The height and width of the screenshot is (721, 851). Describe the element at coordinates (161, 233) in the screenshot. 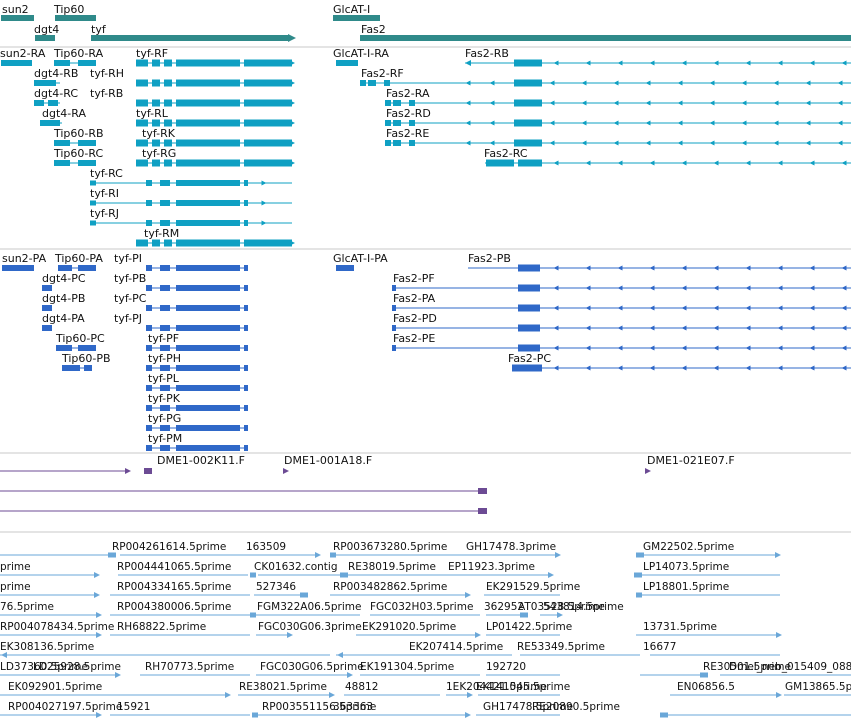

I see `transcript-label-tyf-rm: tyf-RM` at that location.